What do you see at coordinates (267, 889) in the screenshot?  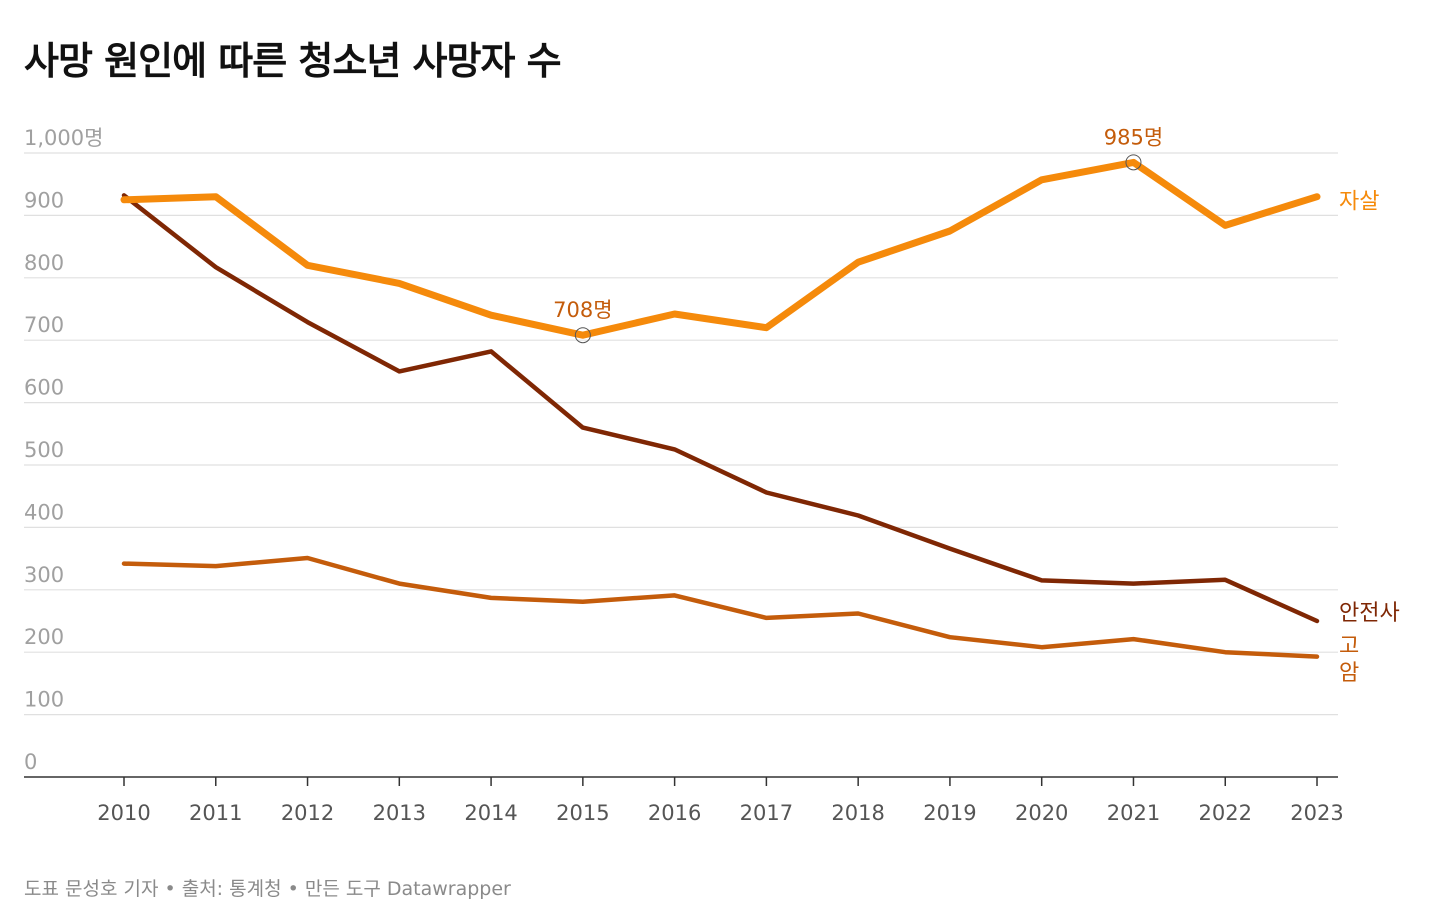 I see `source-credit: 도표 문성호 기자 • 출처: 통계청 • 만든 도구 Datawrapper` at bounding box center [267, 889].